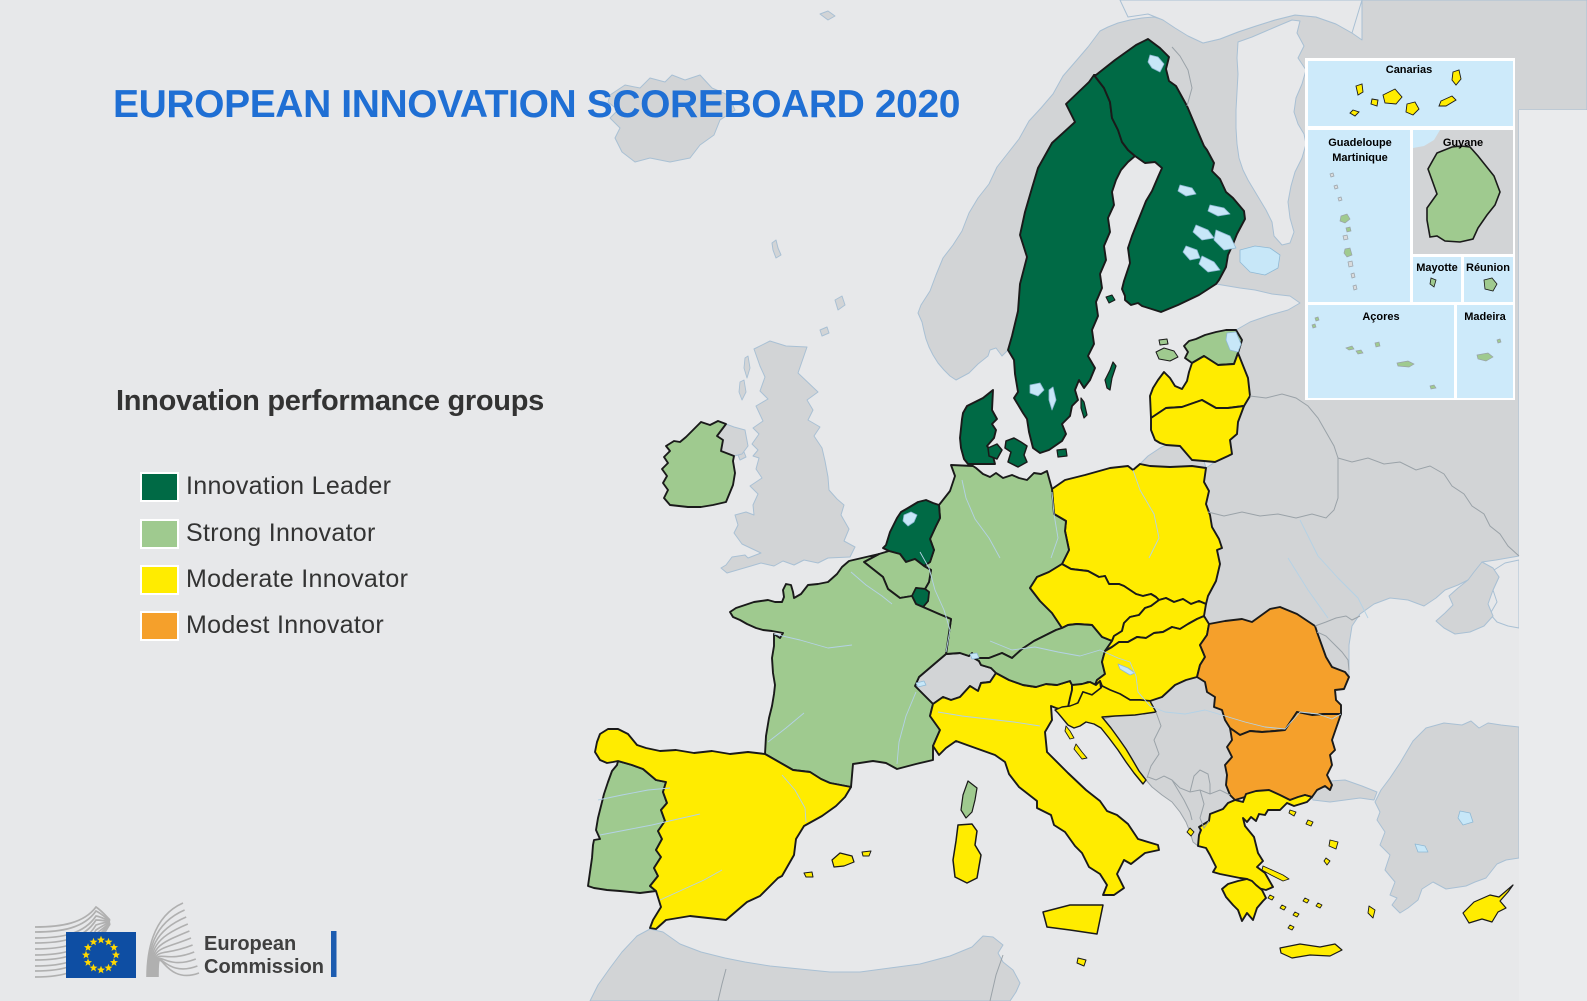 This screenshot has height=1001, width=1587. What do you see at coordinates (1380, 317) in the screenshot?
I see `svg-text: Açores` at bounding box center [1380, 317].